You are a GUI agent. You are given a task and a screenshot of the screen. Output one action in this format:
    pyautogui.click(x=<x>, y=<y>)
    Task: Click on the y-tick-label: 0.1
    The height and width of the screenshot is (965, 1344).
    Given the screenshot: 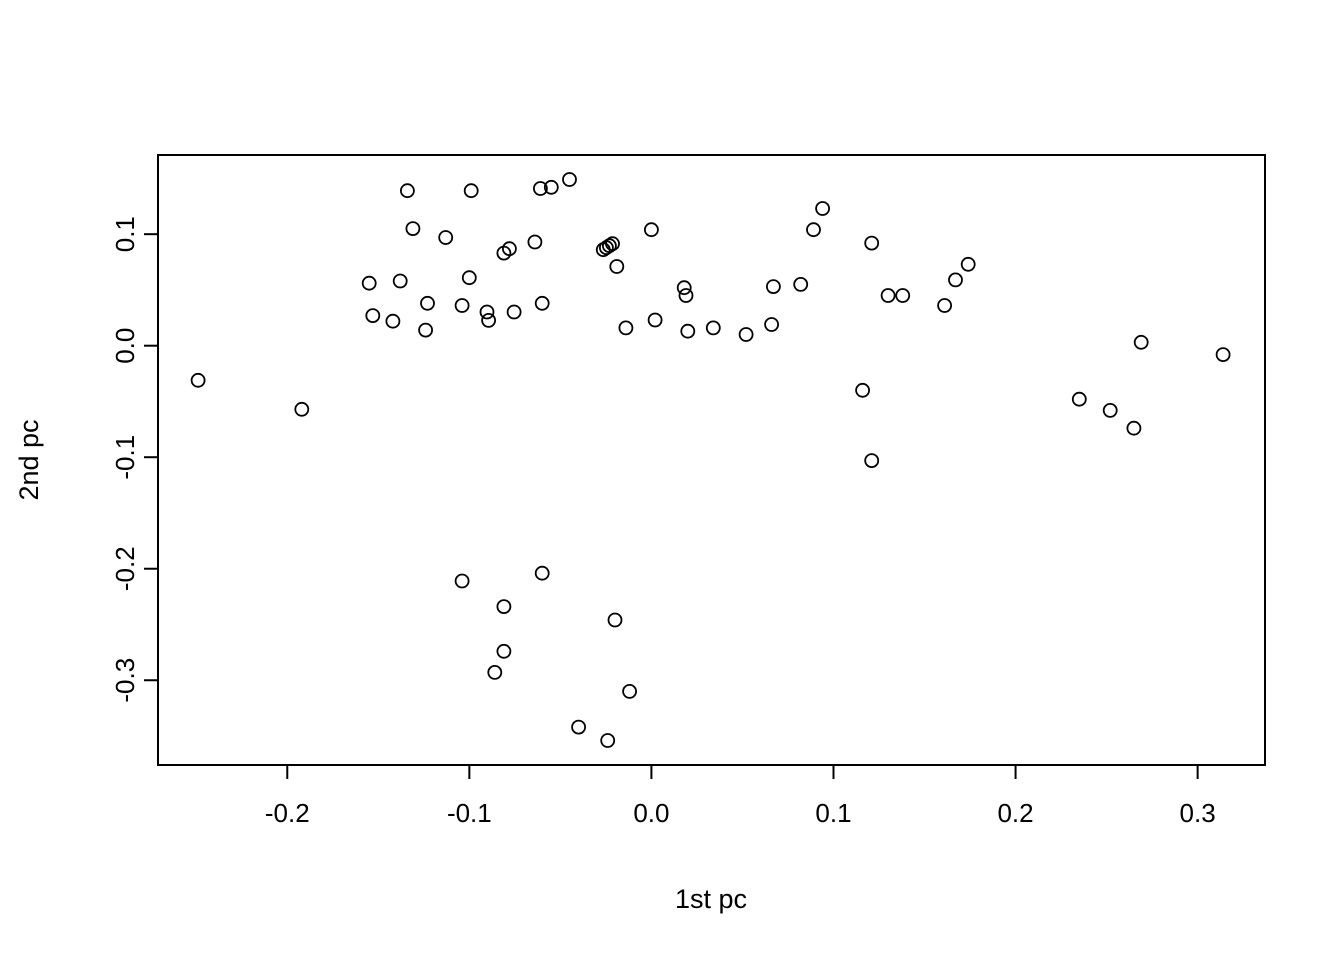 What is the action you would take?
    pyautogui.click(x=125, y=234)
    